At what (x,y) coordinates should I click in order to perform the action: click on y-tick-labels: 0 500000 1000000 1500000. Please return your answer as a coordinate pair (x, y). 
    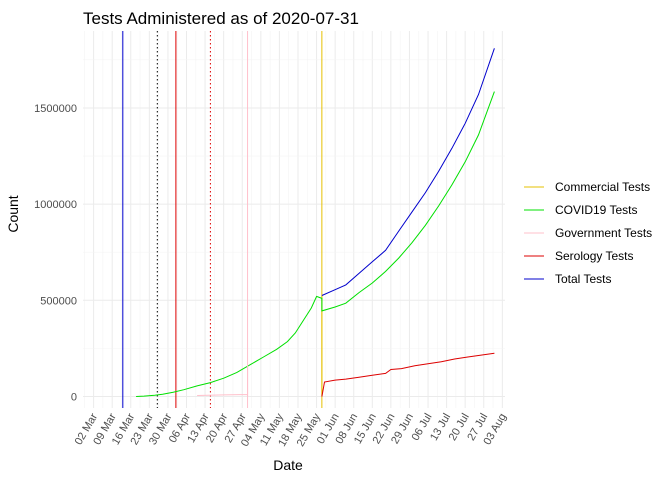
    Looking at the image, I should click on (55, 253).